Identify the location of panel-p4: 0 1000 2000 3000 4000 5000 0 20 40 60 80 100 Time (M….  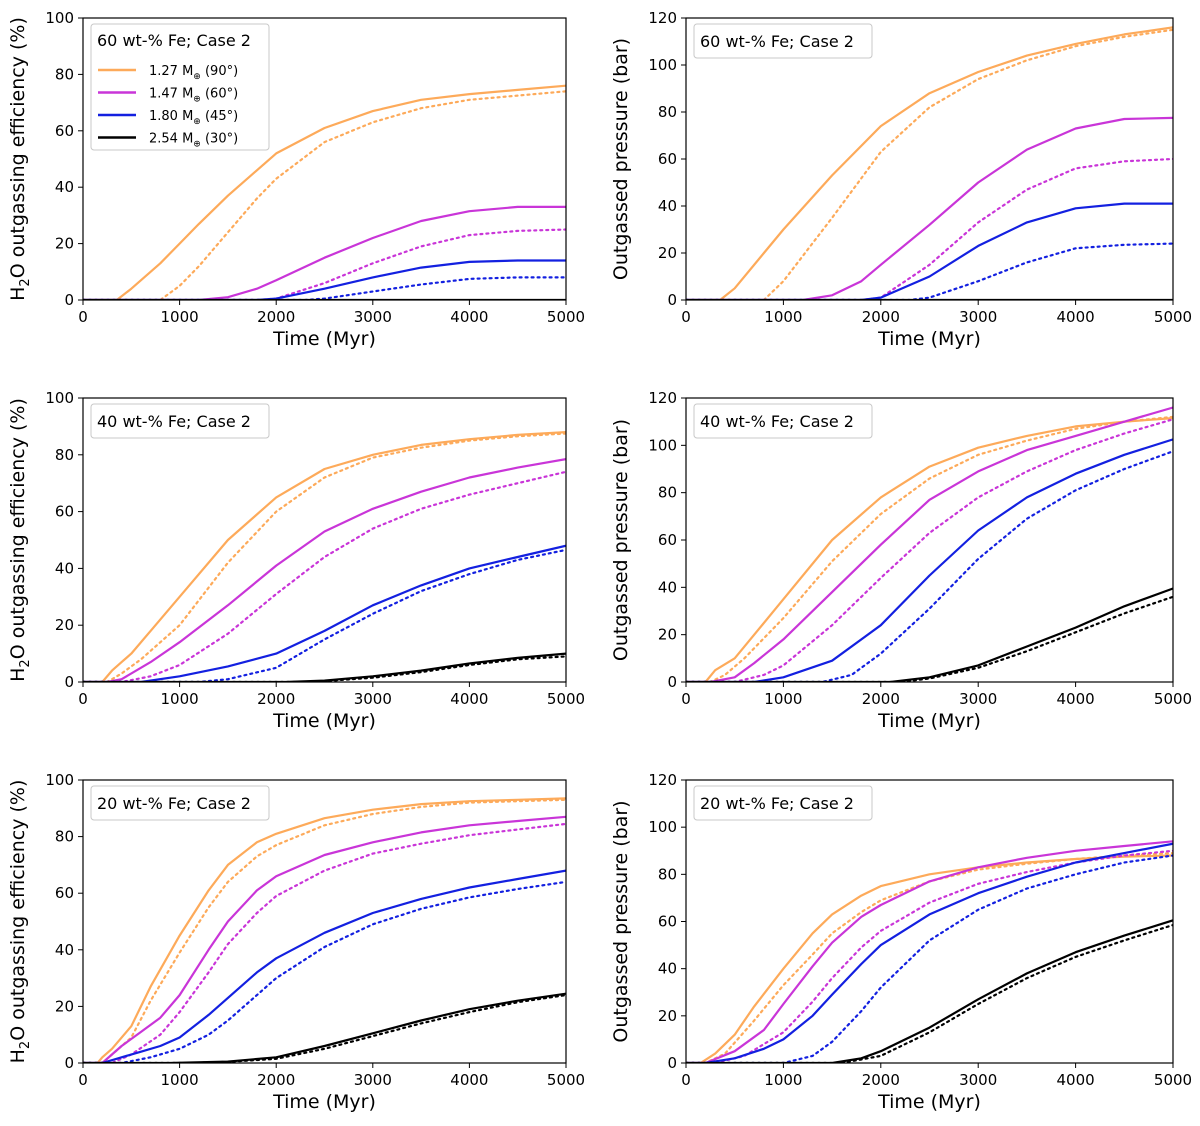
(296, 942).